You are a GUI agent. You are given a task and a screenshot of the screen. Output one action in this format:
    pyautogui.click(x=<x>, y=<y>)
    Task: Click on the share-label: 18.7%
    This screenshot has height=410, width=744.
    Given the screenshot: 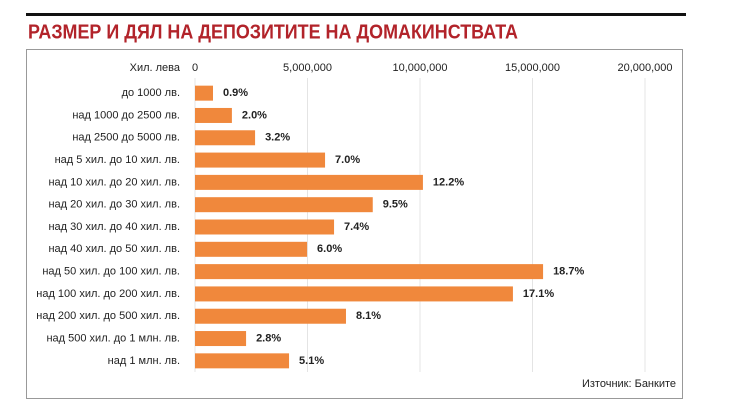 What is the action you would take?
    pyautogui.click(x=568, y=272)
    